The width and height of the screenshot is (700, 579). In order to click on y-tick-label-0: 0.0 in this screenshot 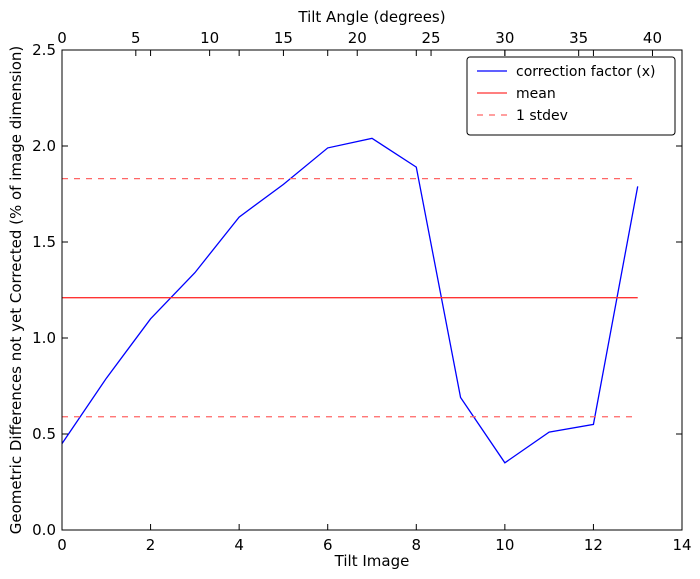, I will do `click(44, 530)`.